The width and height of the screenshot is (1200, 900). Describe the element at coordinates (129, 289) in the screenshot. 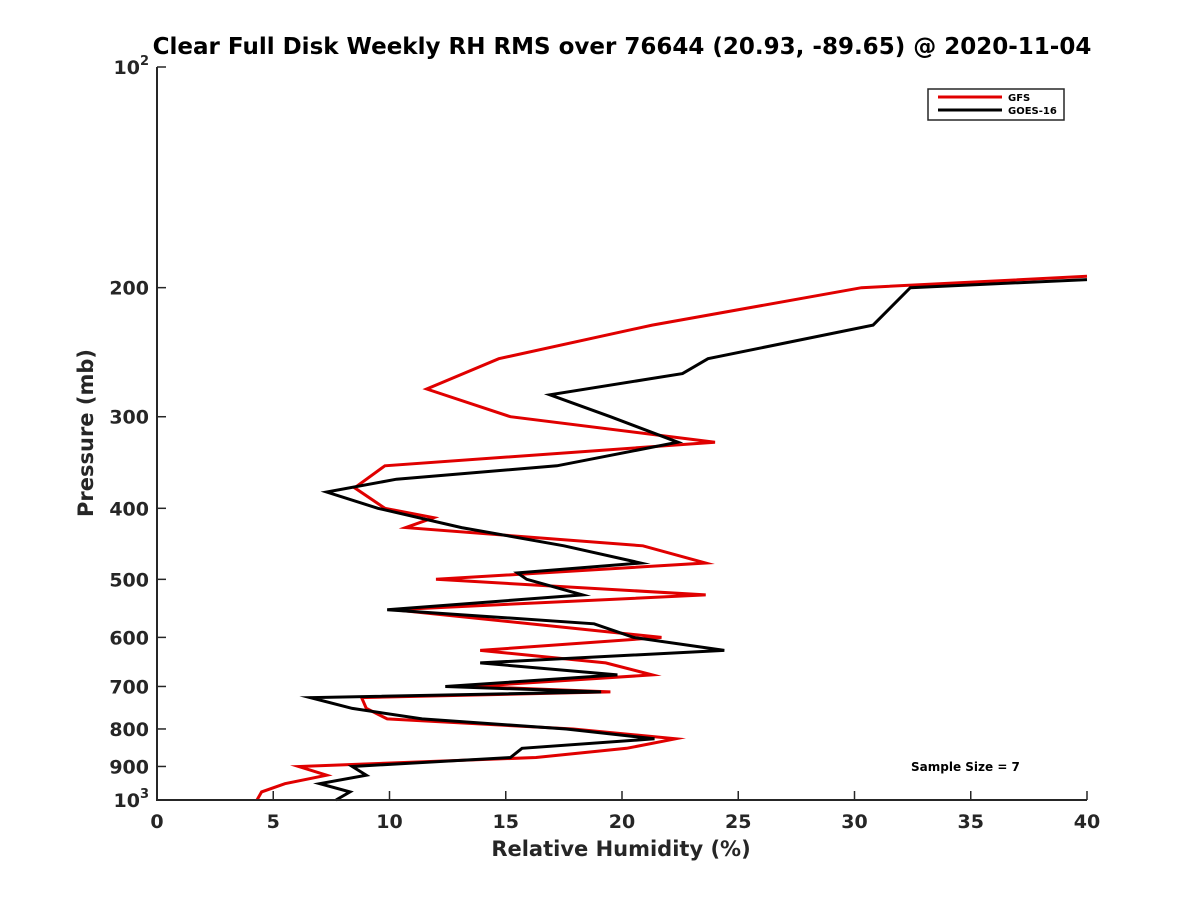

I see `y-tick-label: 200` at that location.